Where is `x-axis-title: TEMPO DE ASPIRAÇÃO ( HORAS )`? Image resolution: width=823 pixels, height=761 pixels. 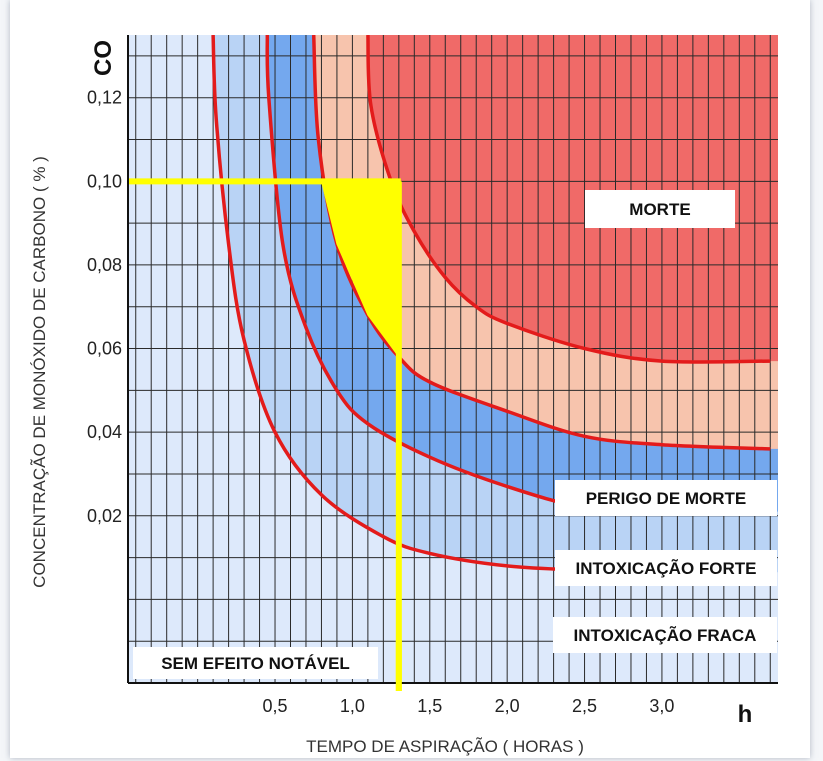
x-axis-title: TEMPO DE ASPIRAÇÃO ( HORAS ) is located at coordinates (445, 746).